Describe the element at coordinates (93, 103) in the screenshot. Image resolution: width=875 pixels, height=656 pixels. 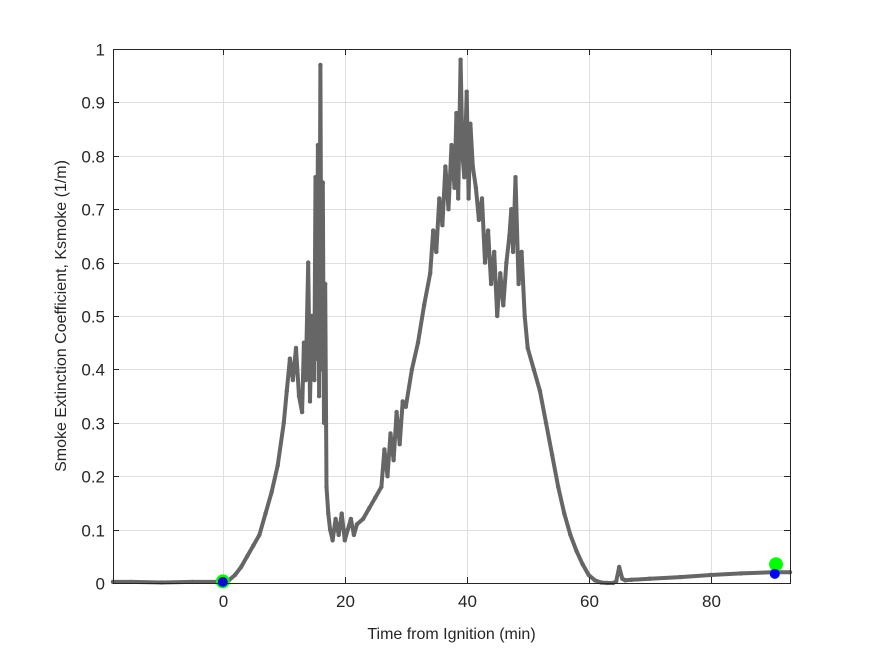
I see `y-tick-label: 0.9` at that location.